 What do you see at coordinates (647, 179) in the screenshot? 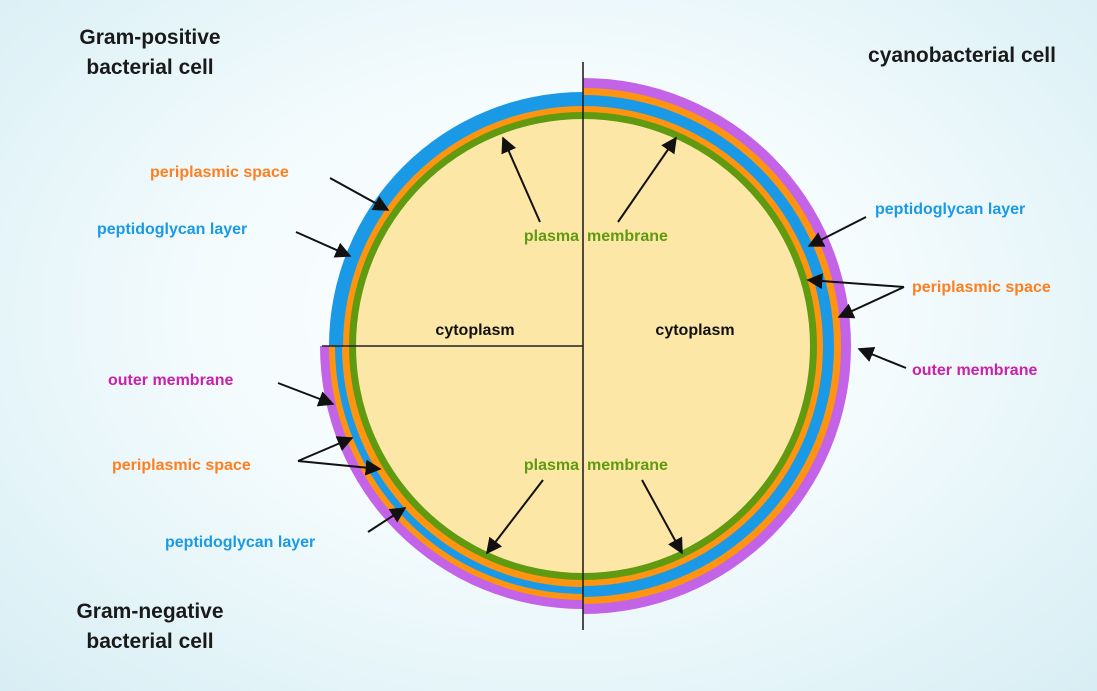
I see `arrow-plasma-top-right` at bounding box center [647, 179].